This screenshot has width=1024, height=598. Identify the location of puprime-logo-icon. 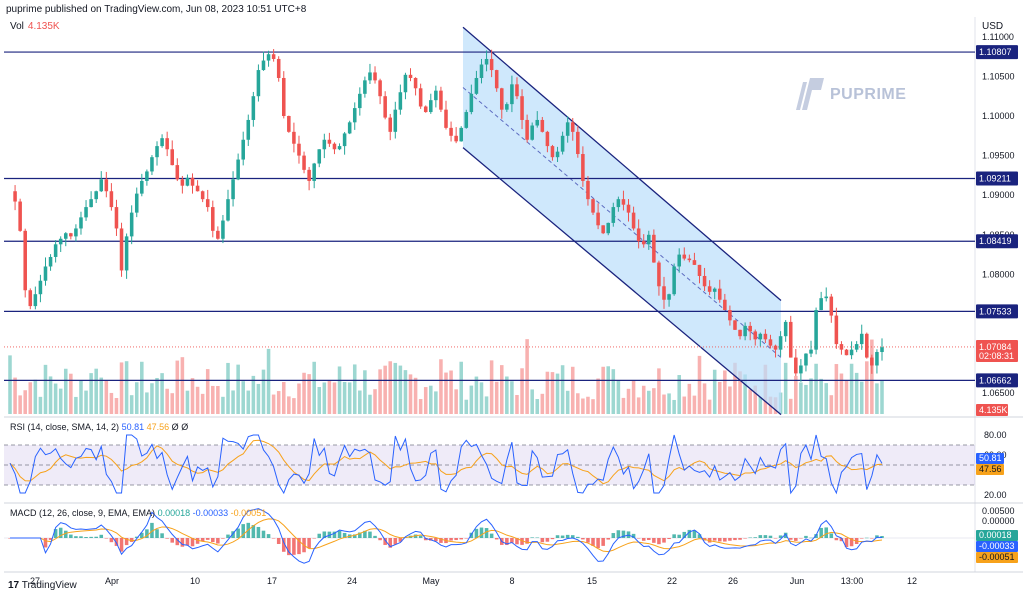
(810, 94).